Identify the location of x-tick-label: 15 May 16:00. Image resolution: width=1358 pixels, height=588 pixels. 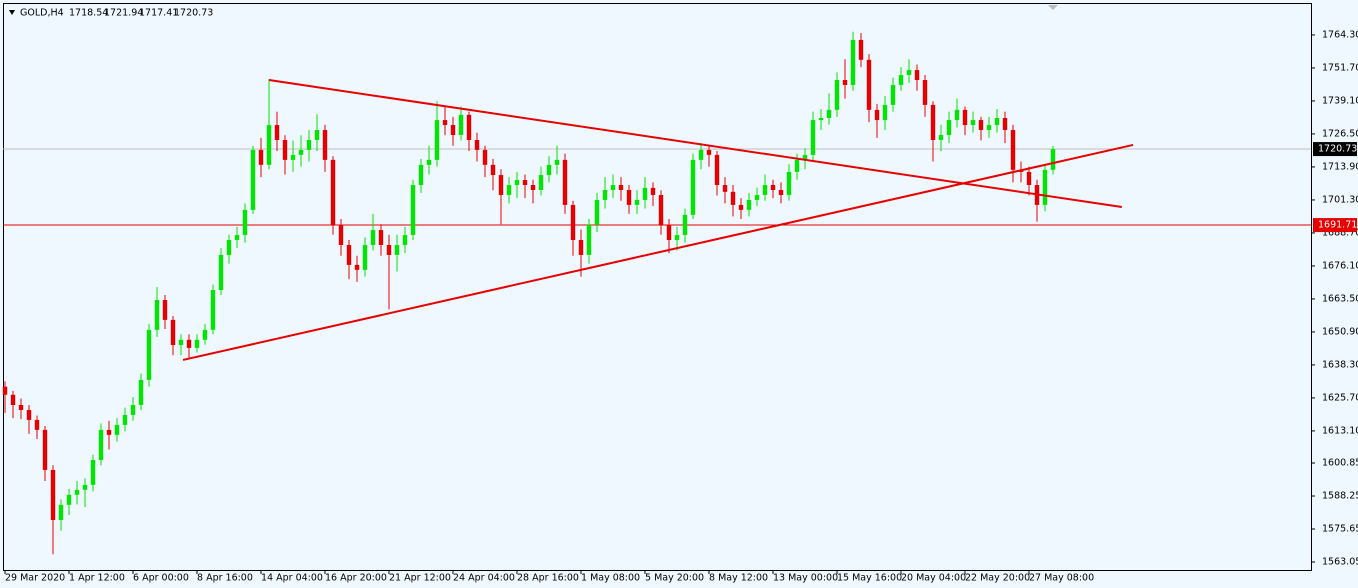
(869, 578).